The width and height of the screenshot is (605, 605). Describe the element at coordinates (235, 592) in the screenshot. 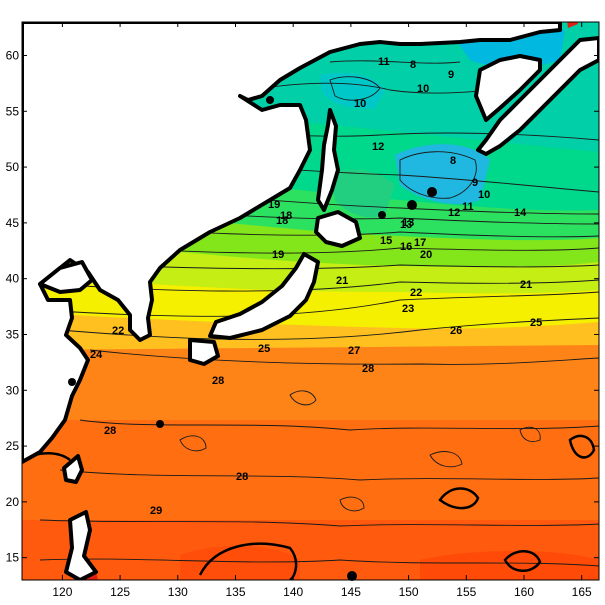

I see `x-tick-label: 135` at that location.